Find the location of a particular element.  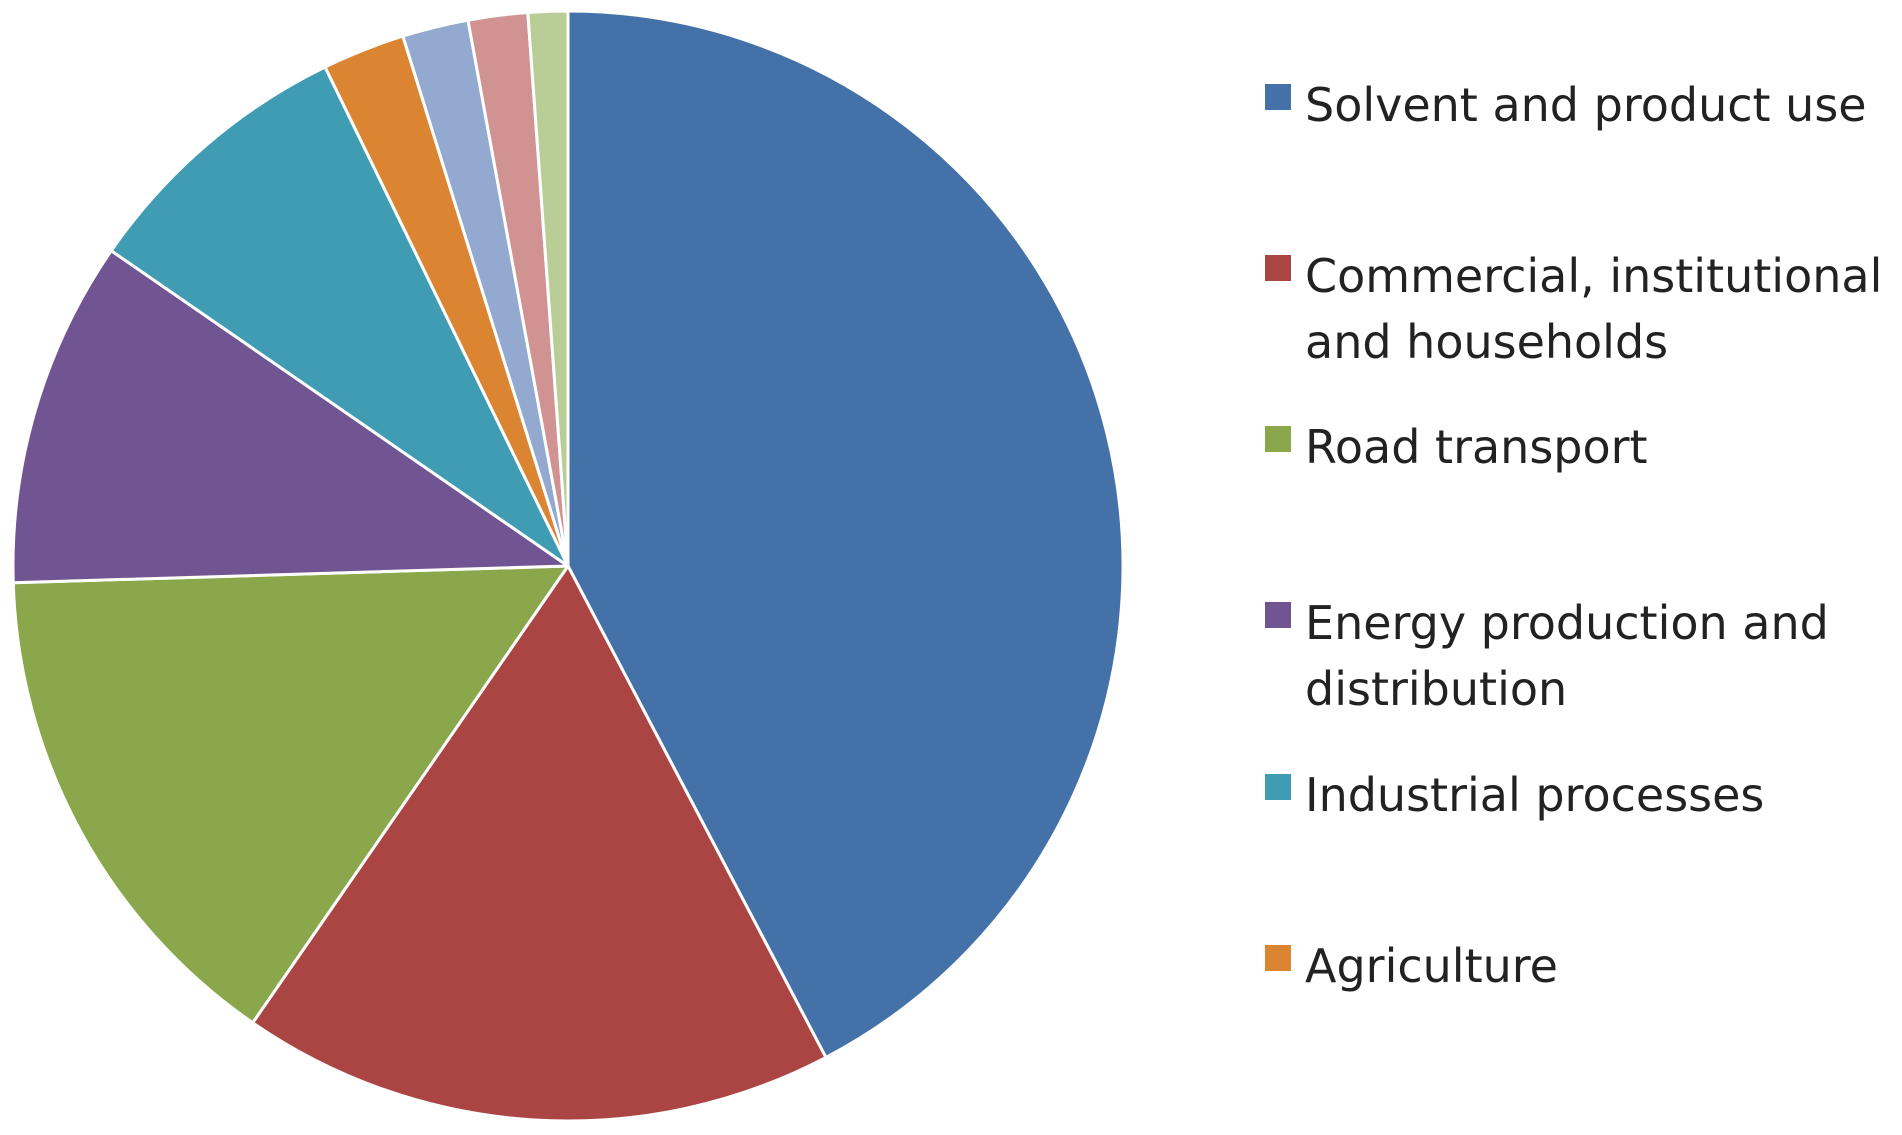

legend-item-energy: Energy production and distribution is located at coordinates (1583, 656).